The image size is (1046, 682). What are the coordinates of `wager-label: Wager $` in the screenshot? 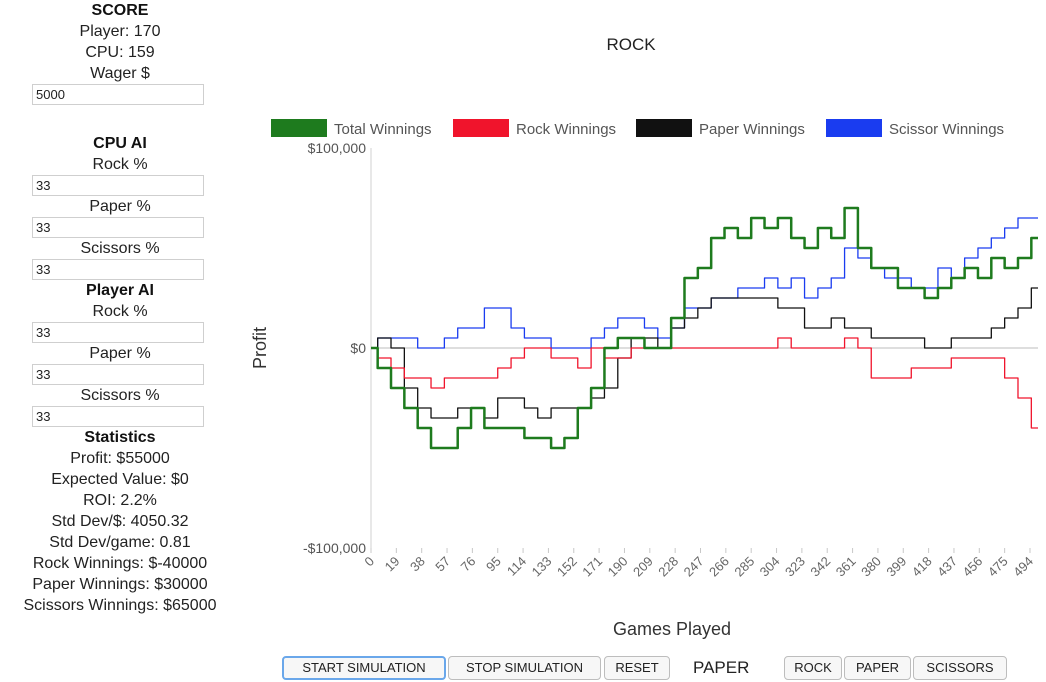 It's located at (120, 73).